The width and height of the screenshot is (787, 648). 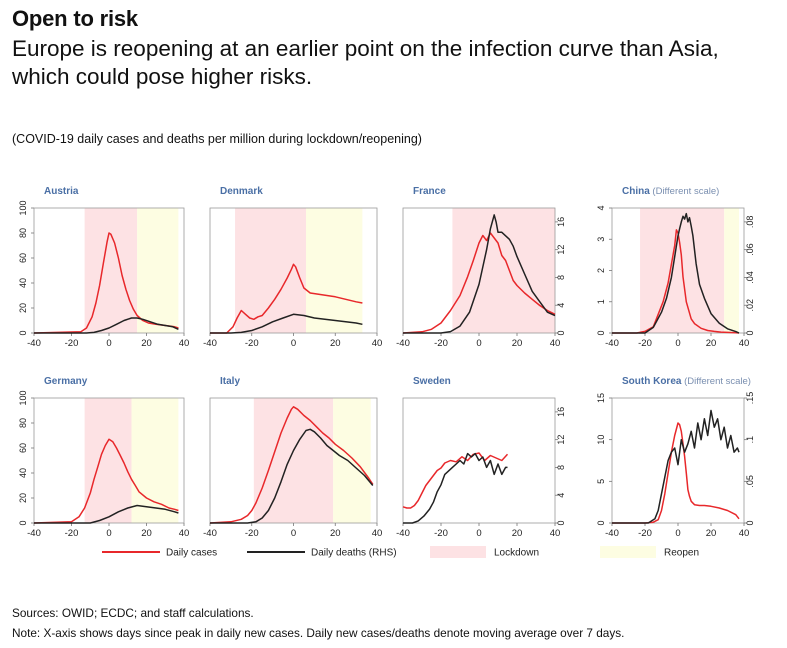 I want to click on panel-title: China (Different scale), so click(x=670, y=191).